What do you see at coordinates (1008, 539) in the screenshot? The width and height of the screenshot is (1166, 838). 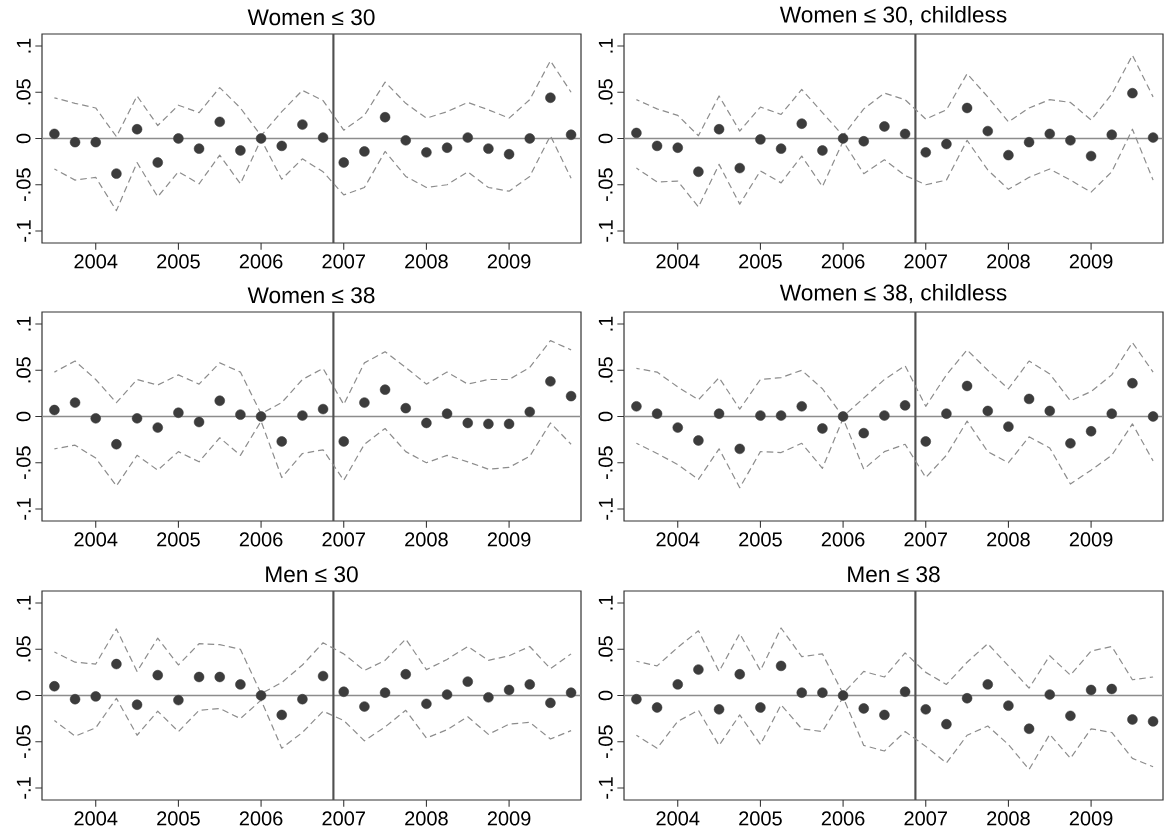 I see `x-tick-label: 2008` at bounding box center [1008, 539].